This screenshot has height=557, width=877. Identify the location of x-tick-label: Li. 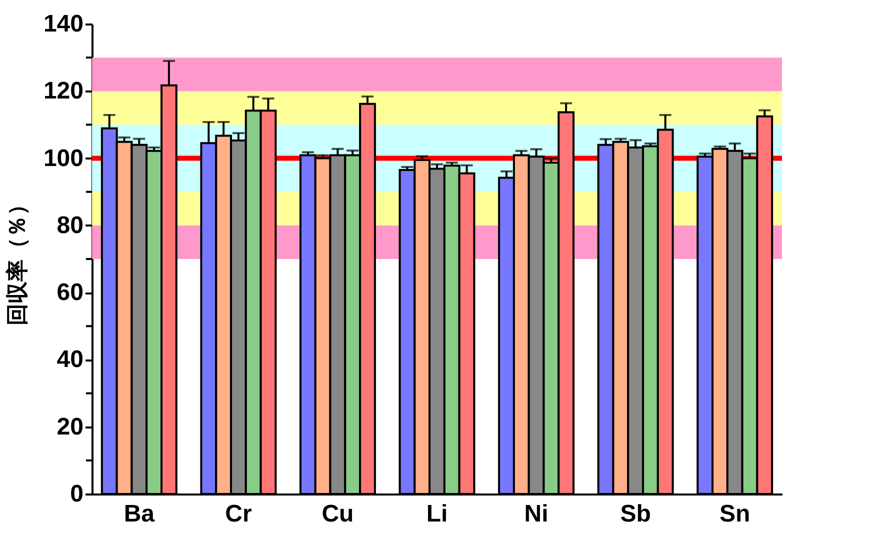
(437, 514).